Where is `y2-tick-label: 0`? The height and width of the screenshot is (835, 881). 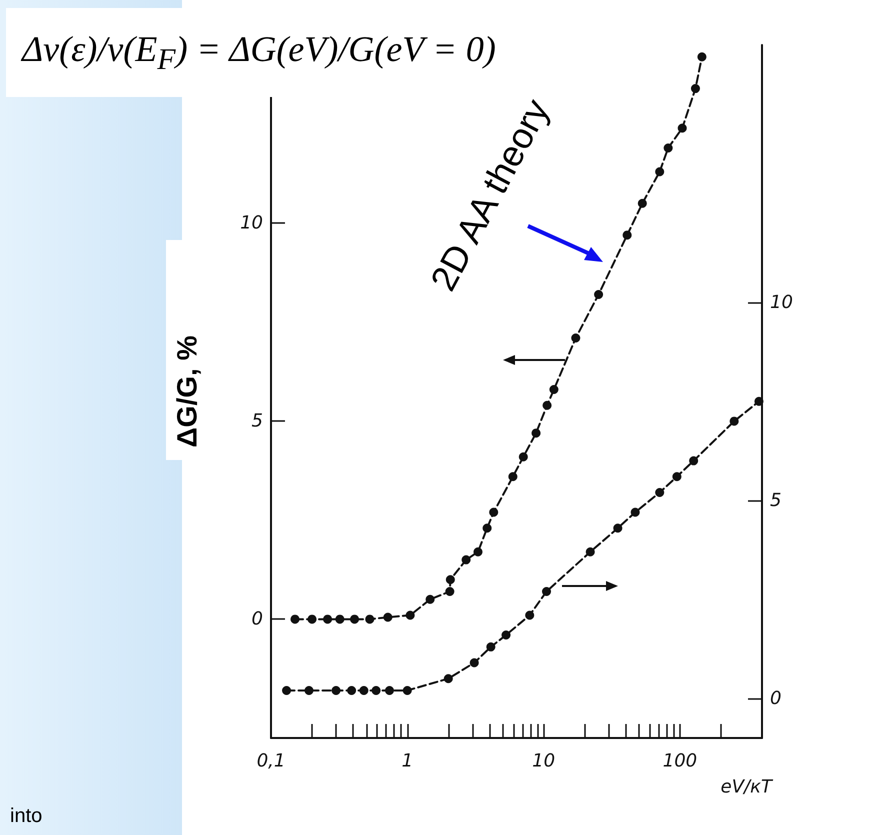
y2-tick-label: 0 is located at coordinates (776, 698).